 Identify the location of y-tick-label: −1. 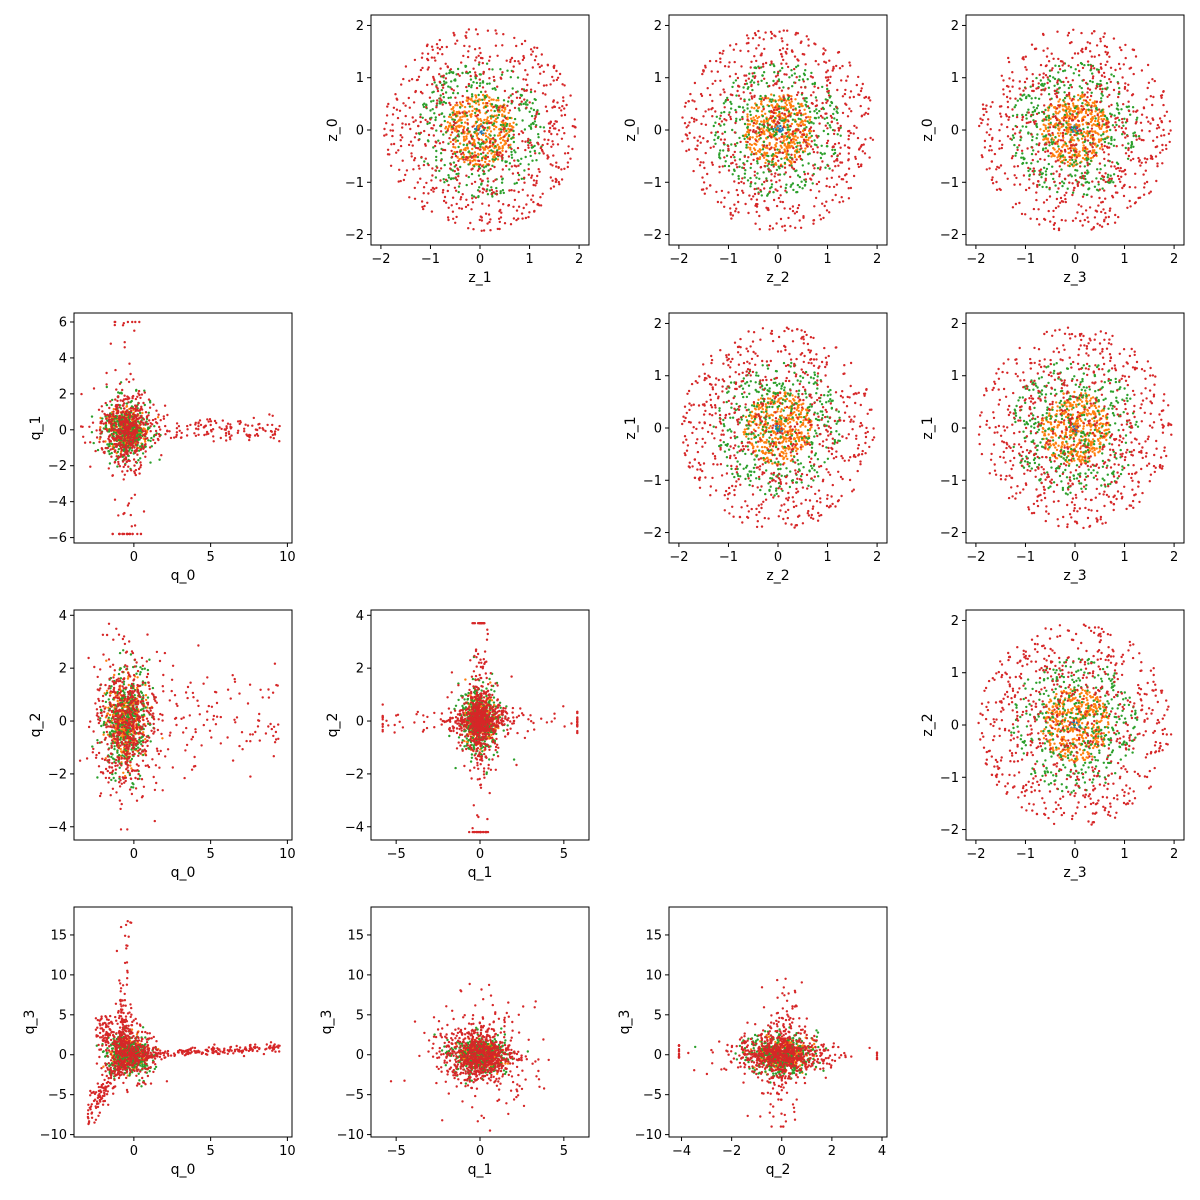
(652, 183).